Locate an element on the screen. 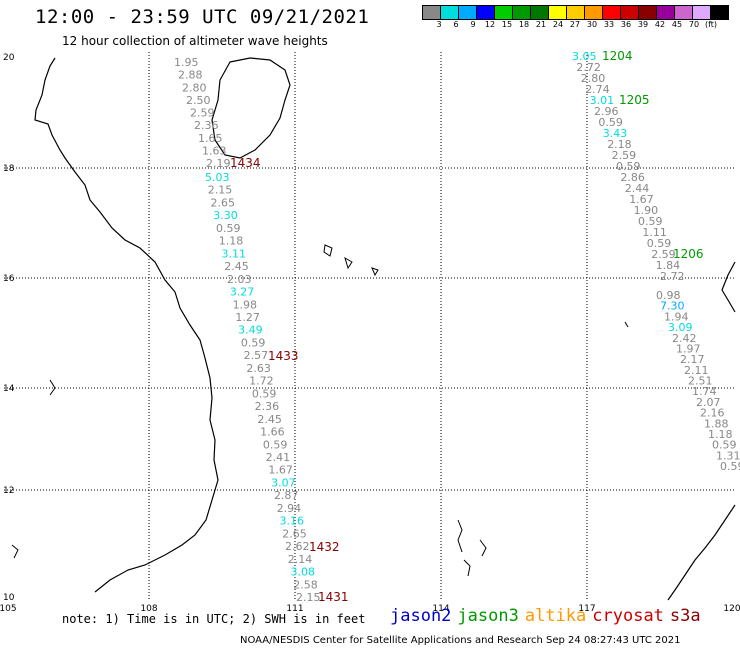  colorbar-swatch is located at coordinates (719, 12).